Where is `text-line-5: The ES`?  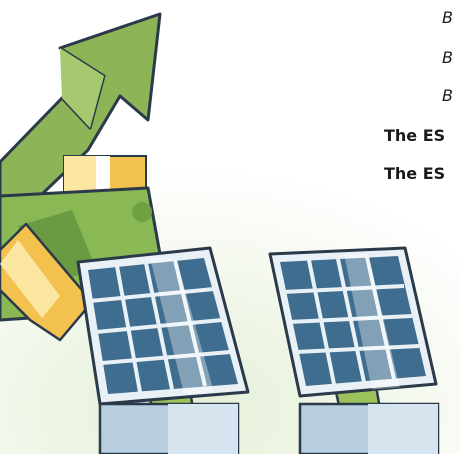 text-line-5: The ES is located at coordinates (415, 173).